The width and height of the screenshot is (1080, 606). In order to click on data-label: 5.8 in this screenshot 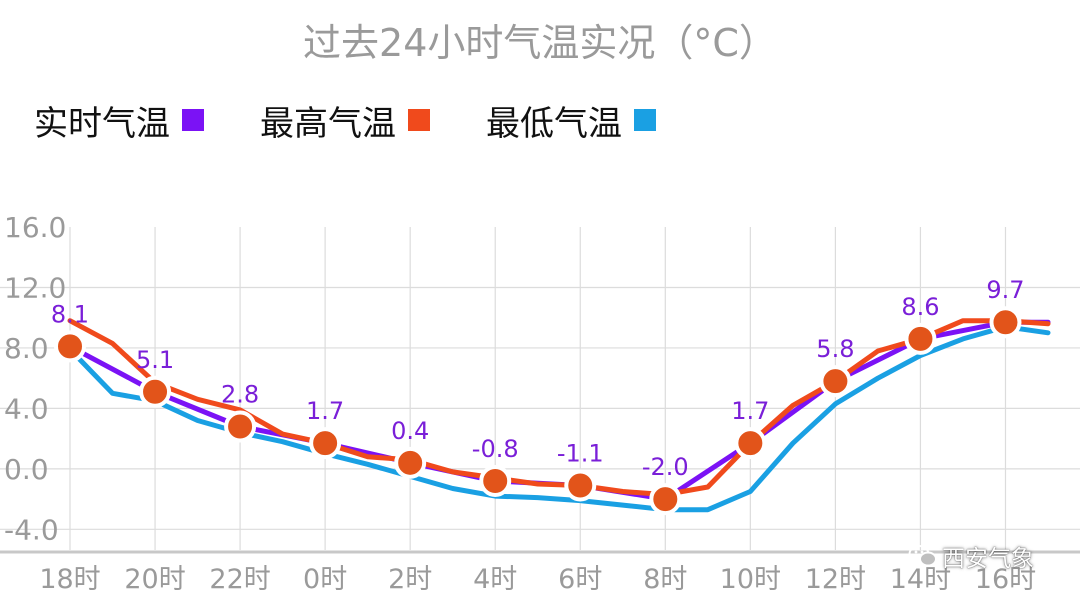, I will do `click(835, 349)`.